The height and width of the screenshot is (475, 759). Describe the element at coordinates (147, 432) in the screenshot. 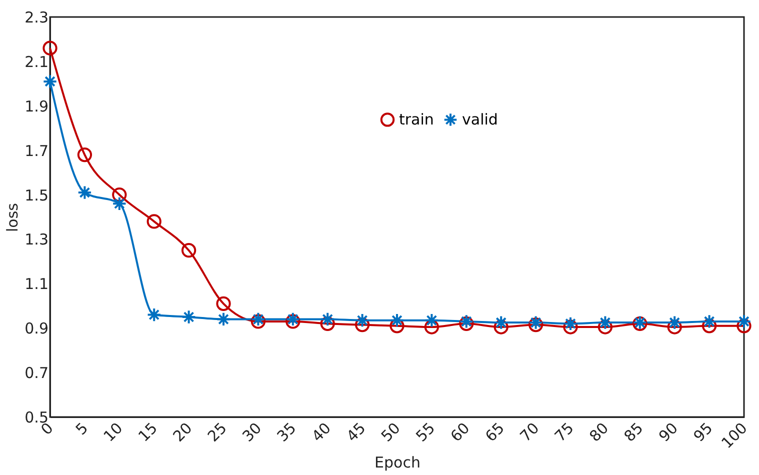

I see `x-tick-label: 15` at that location.